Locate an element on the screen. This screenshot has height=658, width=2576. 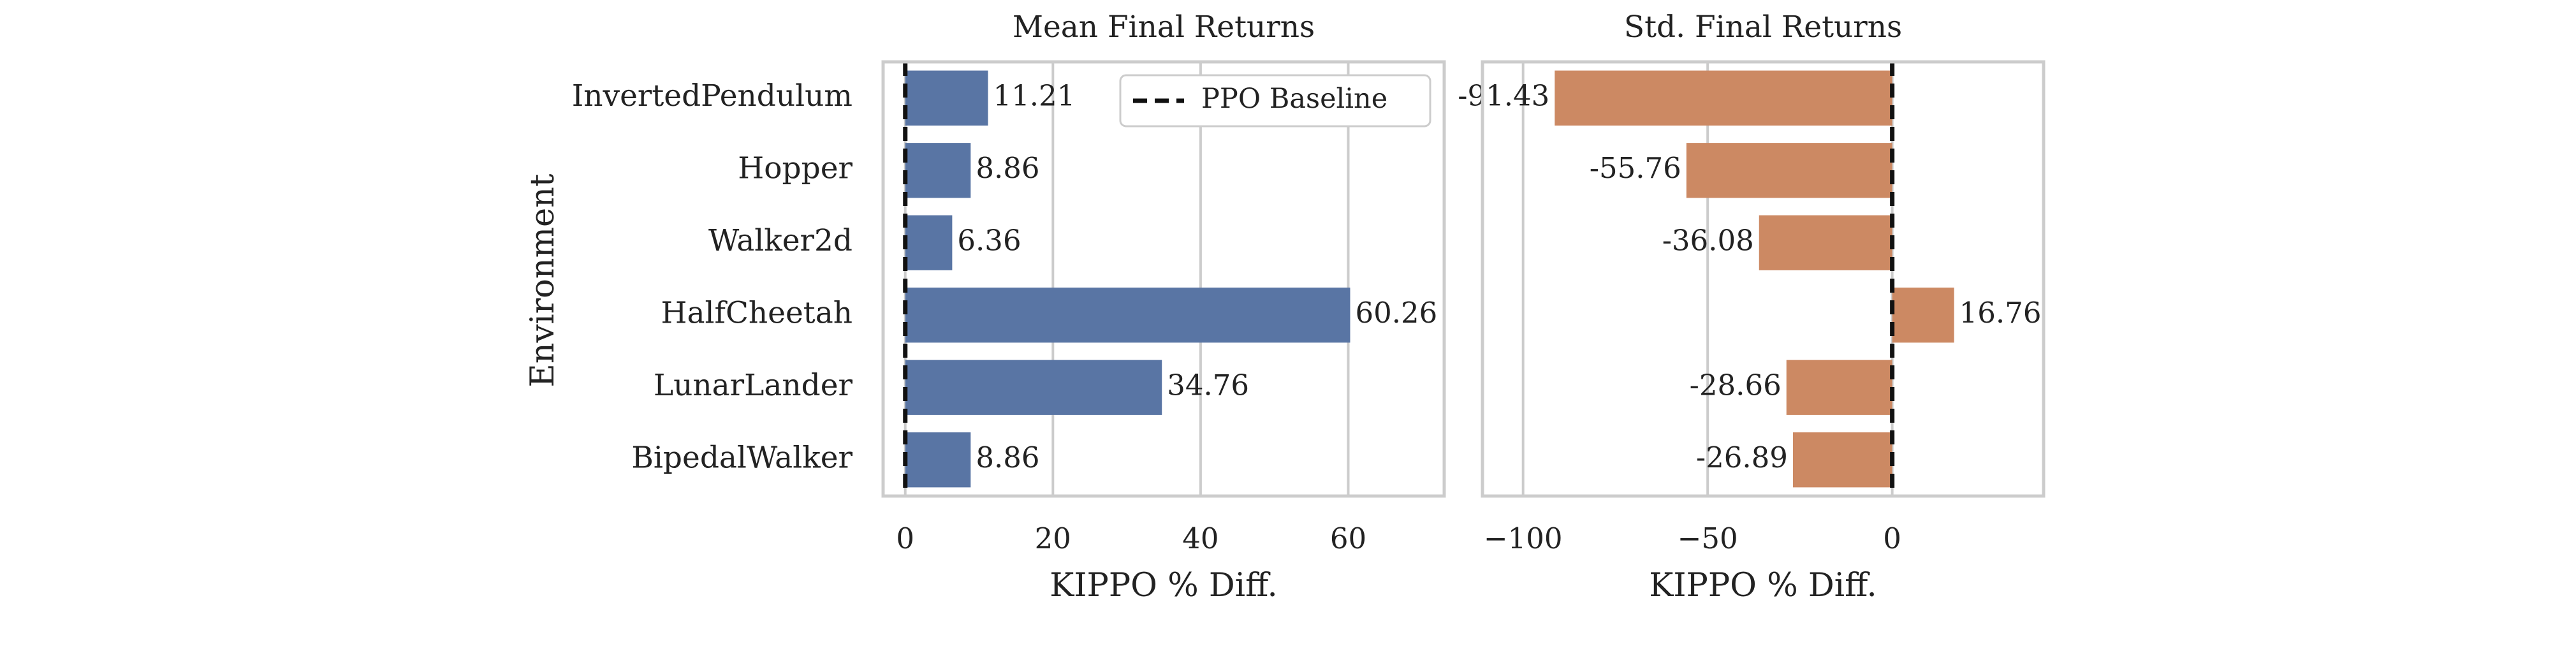
panel-title: Std. Final Returns is located at coordinates (1763, 28).